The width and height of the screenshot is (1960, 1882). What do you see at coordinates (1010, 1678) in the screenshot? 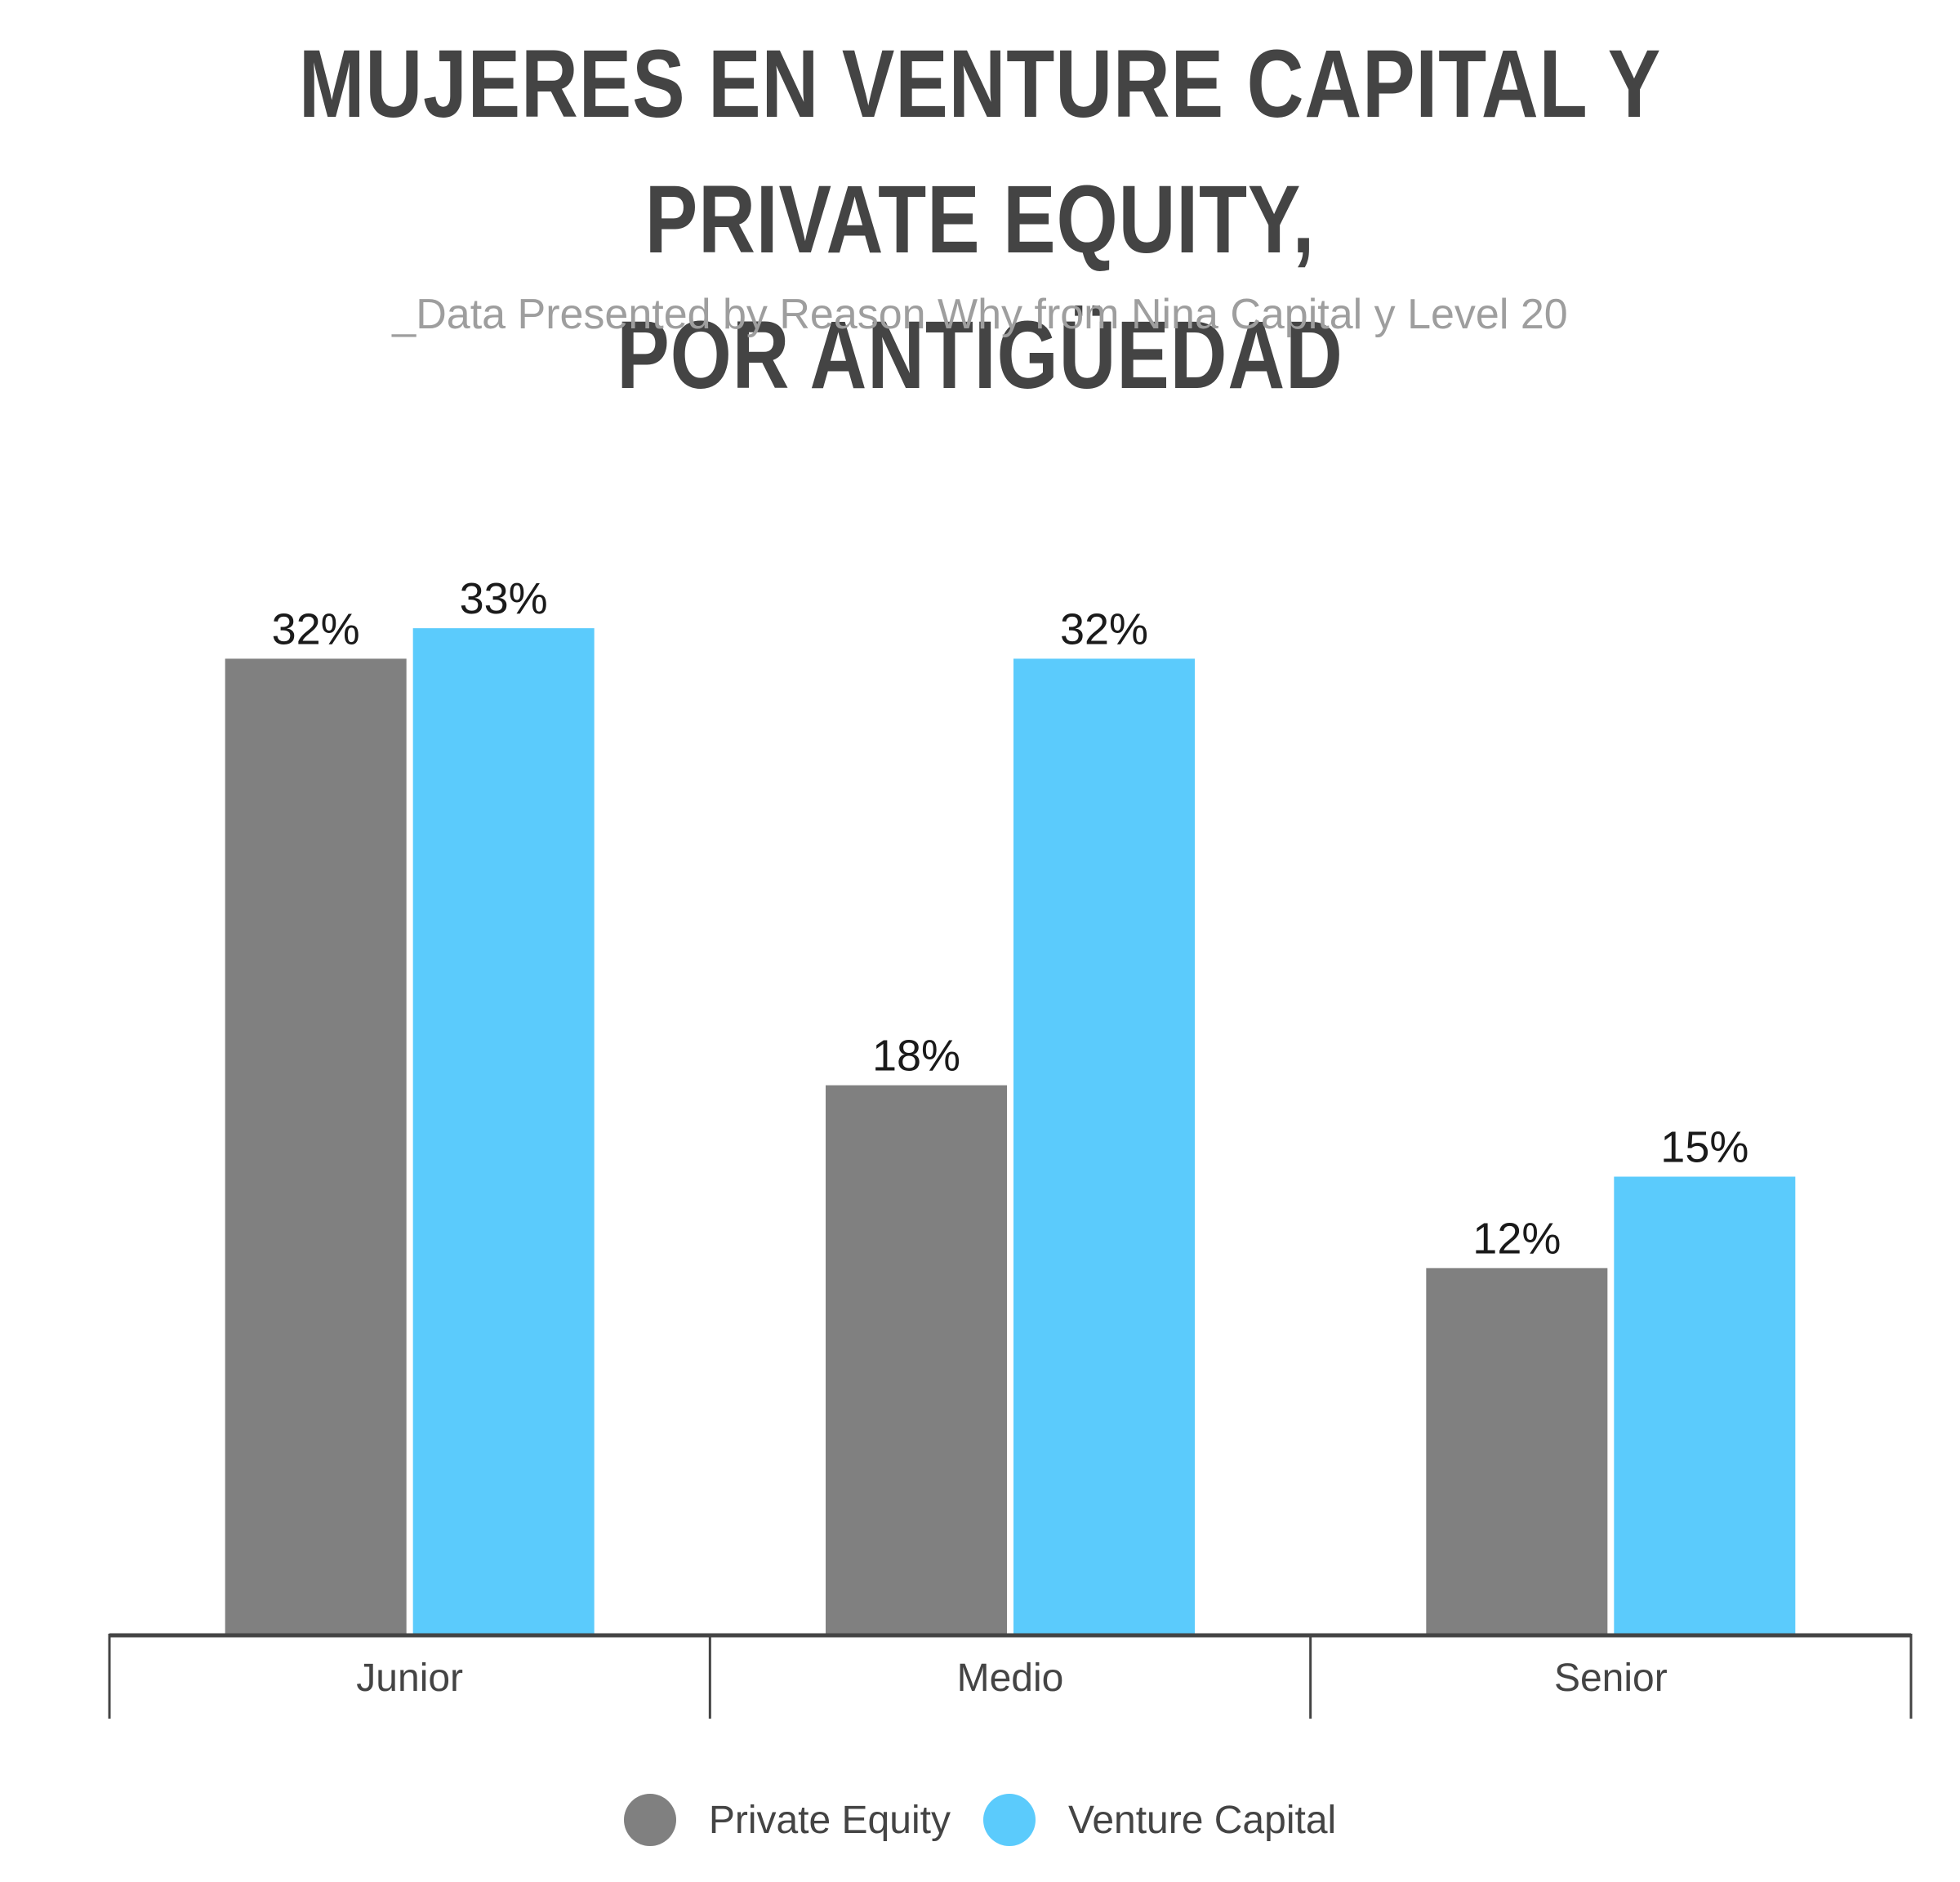
I see `x-tick-label-medio: Medio` at bounding box center [1010, 1678].